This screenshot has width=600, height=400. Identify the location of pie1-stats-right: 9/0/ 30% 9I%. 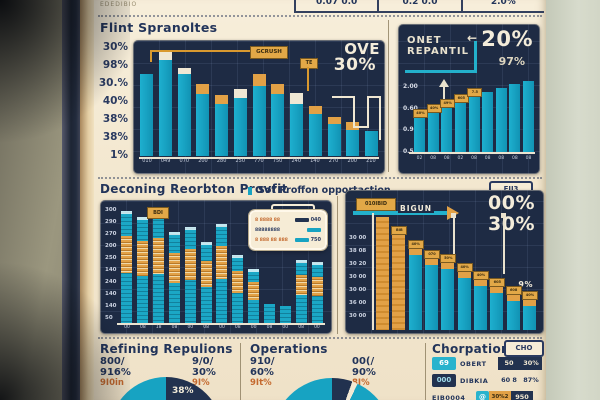
(204, 372).